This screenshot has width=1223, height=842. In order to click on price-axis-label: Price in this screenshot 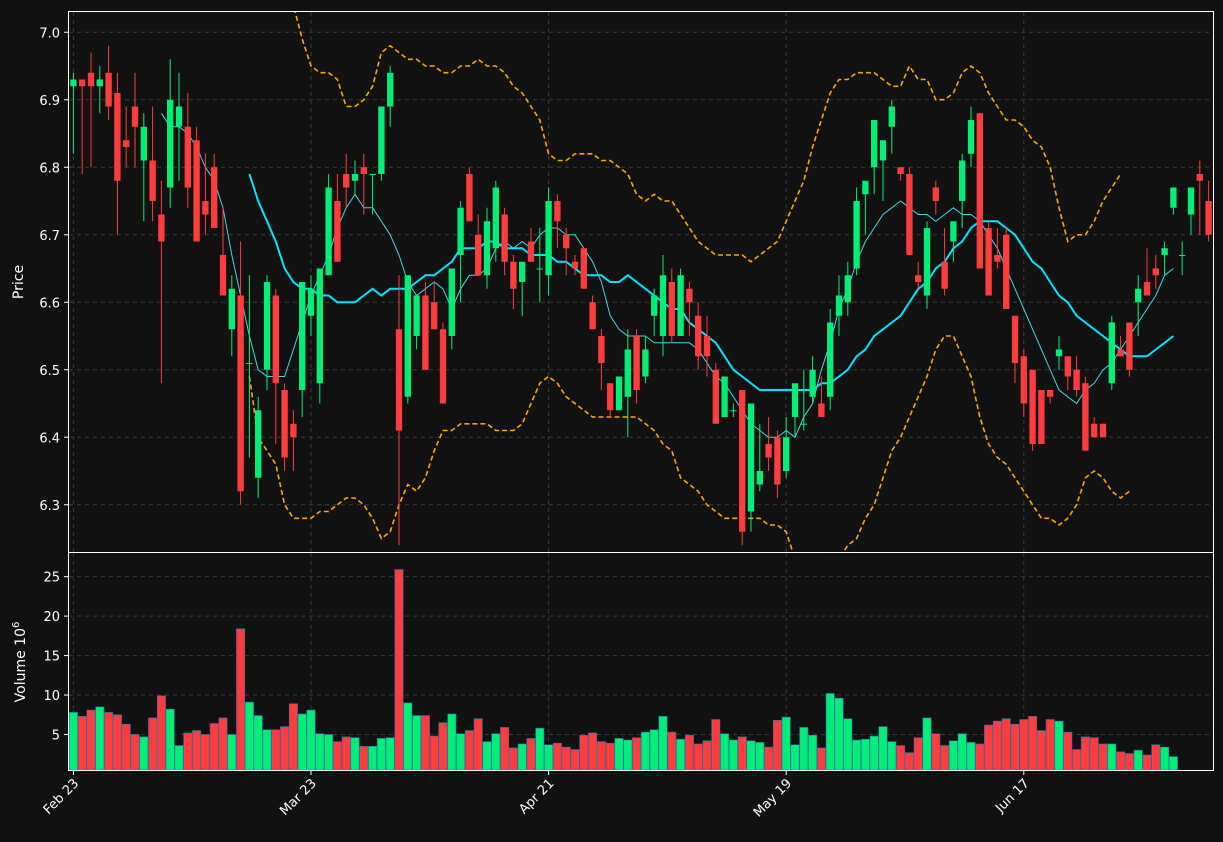, I will do `click(19, 282)`.